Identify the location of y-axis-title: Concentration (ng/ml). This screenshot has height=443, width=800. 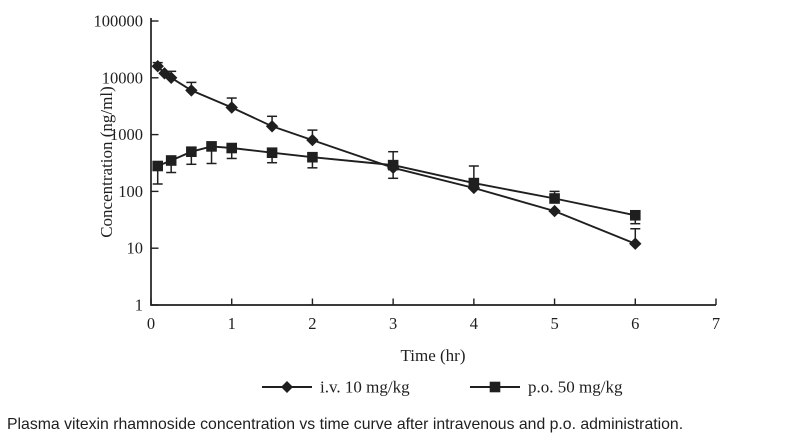
(106, 162).